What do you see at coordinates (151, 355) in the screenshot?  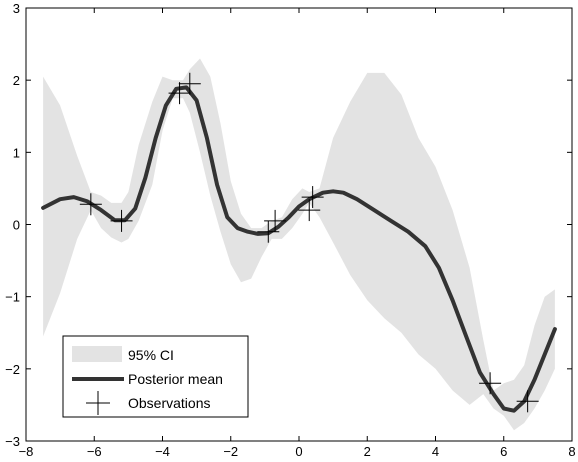 I see `legend-label-ci: 95% CI` at bounding box center [151, 355].